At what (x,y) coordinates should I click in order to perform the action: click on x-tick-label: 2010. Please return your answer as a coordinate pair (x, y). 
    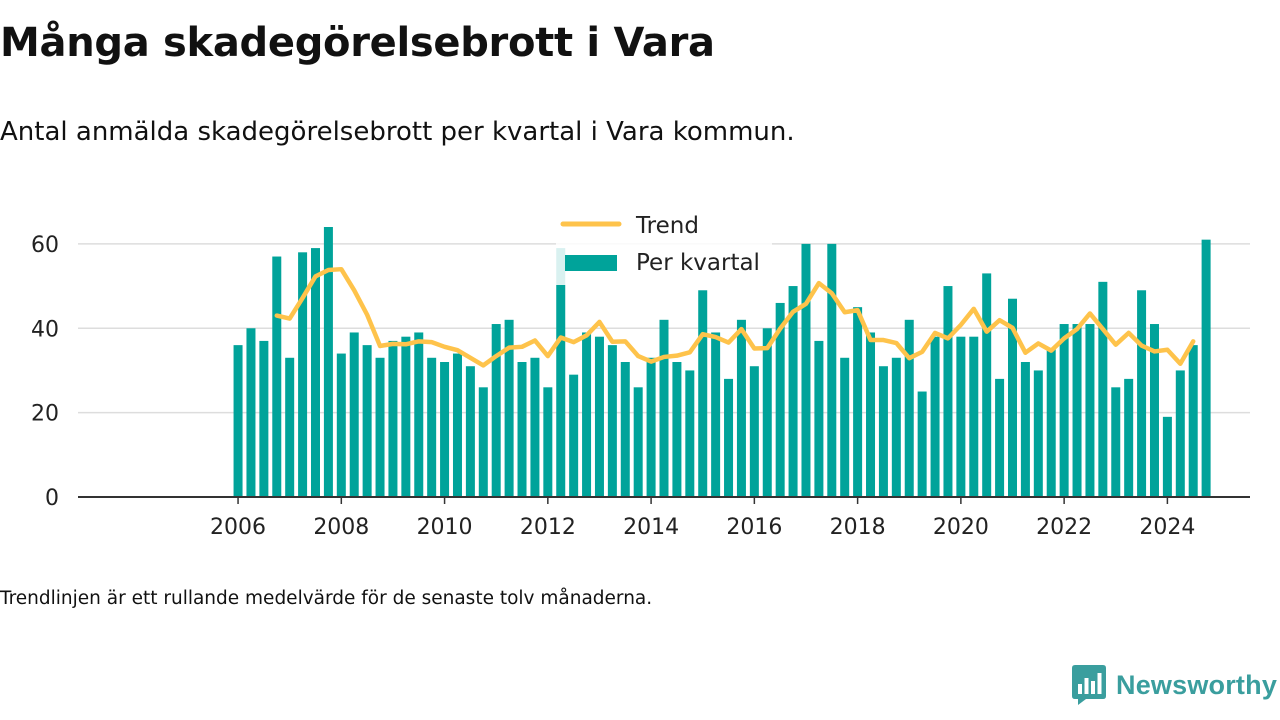
    Looking at the image, I should click on (445, 527).